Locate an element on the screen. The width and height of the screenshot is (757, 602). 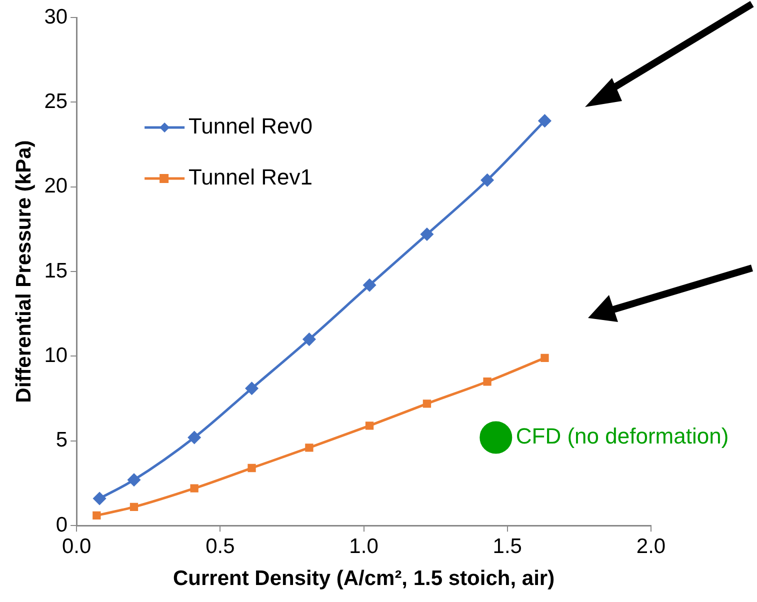
x-axis-title: Current Density (A/cm², 1.5 stoich, air) is located at coordinates (363, 578).